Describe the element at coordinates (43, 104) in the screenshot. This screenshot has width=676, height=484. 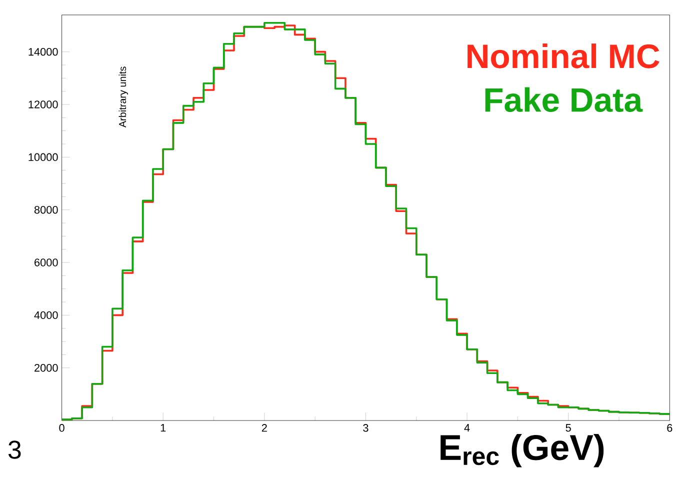
I see `y-tick-label: 12000` at that location.